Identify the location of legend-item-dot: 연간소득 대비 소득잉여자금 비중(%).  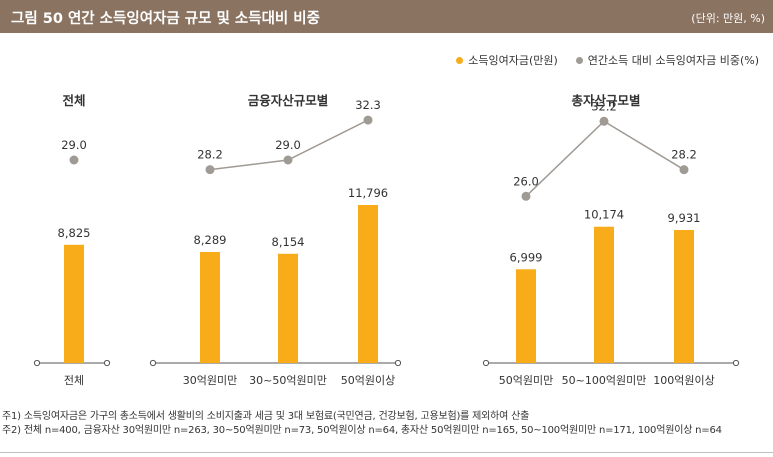
(667, 60).